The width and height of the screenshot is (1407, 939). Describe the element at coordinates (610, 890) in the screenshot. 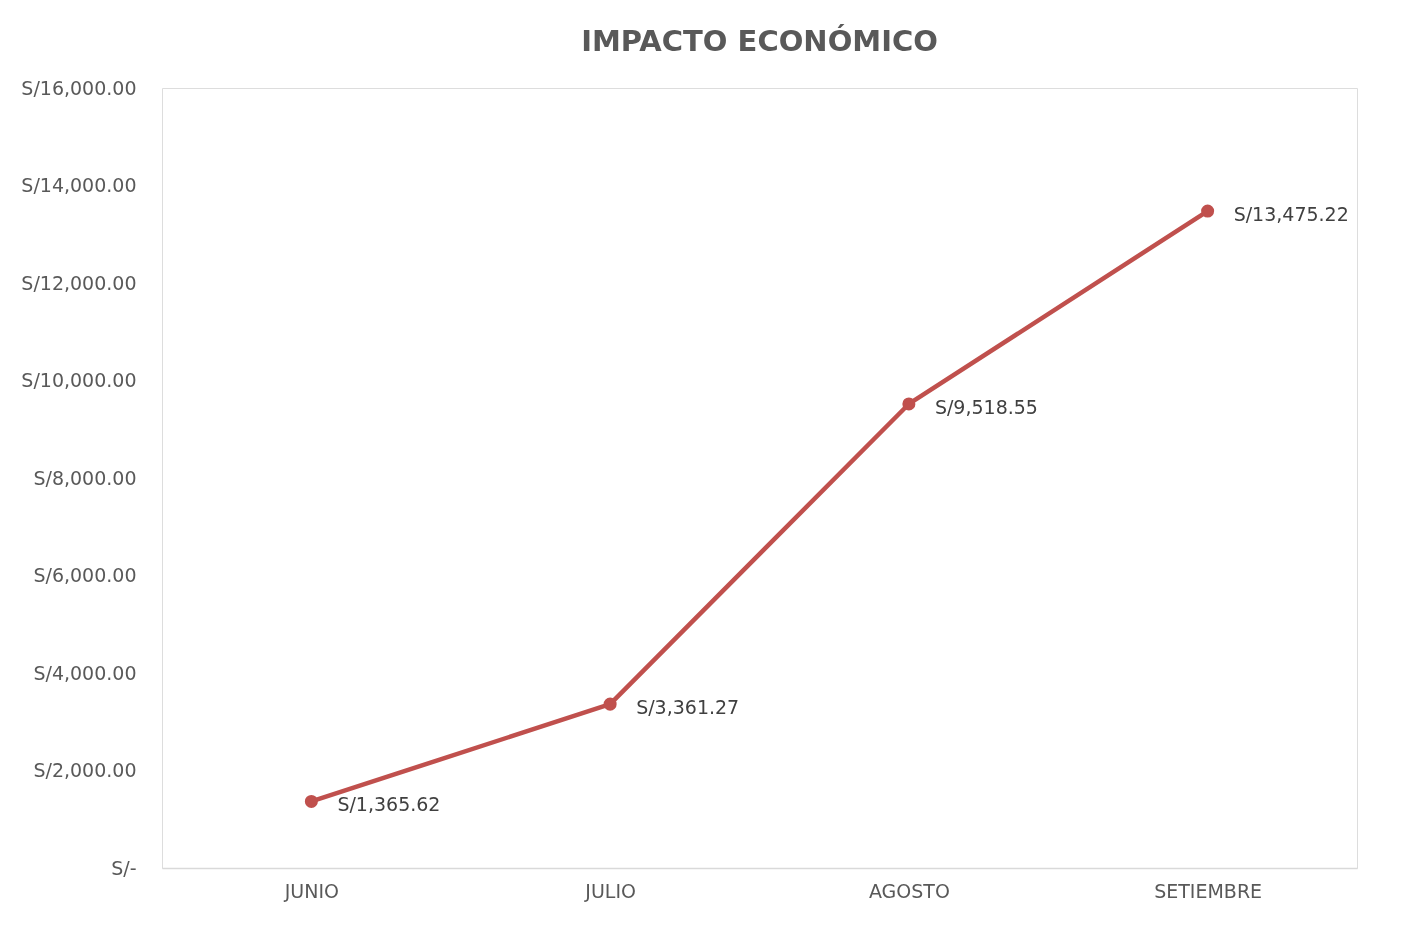

I see `x-tick-label: JULIO` at that location.